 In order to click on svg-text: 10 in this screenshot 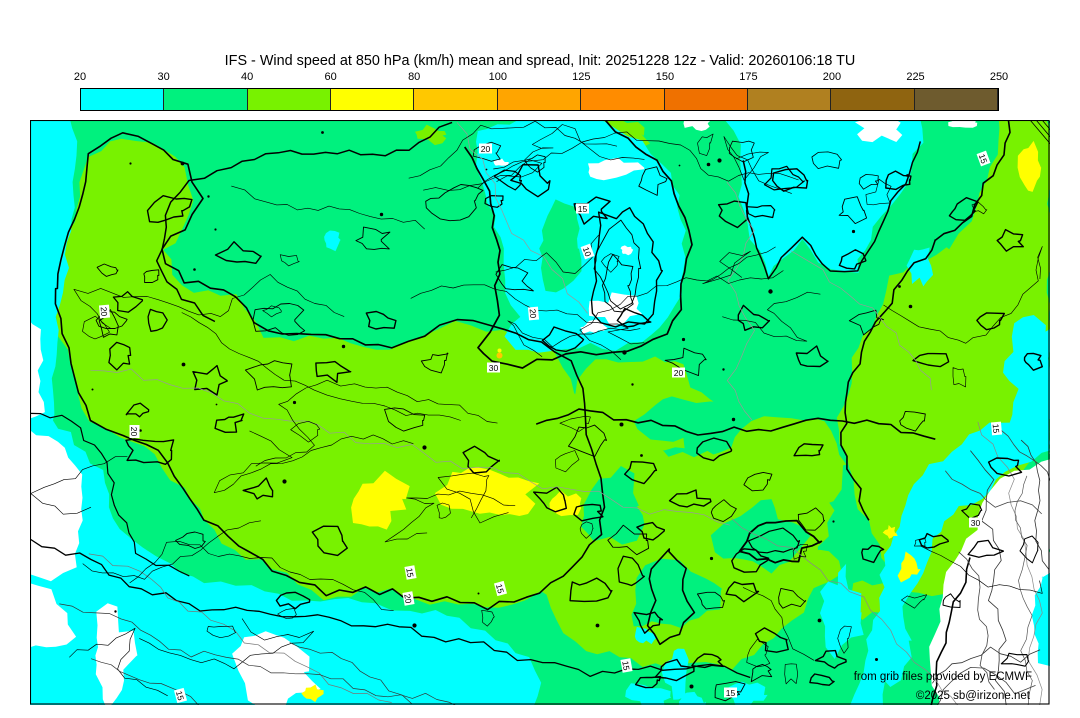, I will do `click(587, 252)`.